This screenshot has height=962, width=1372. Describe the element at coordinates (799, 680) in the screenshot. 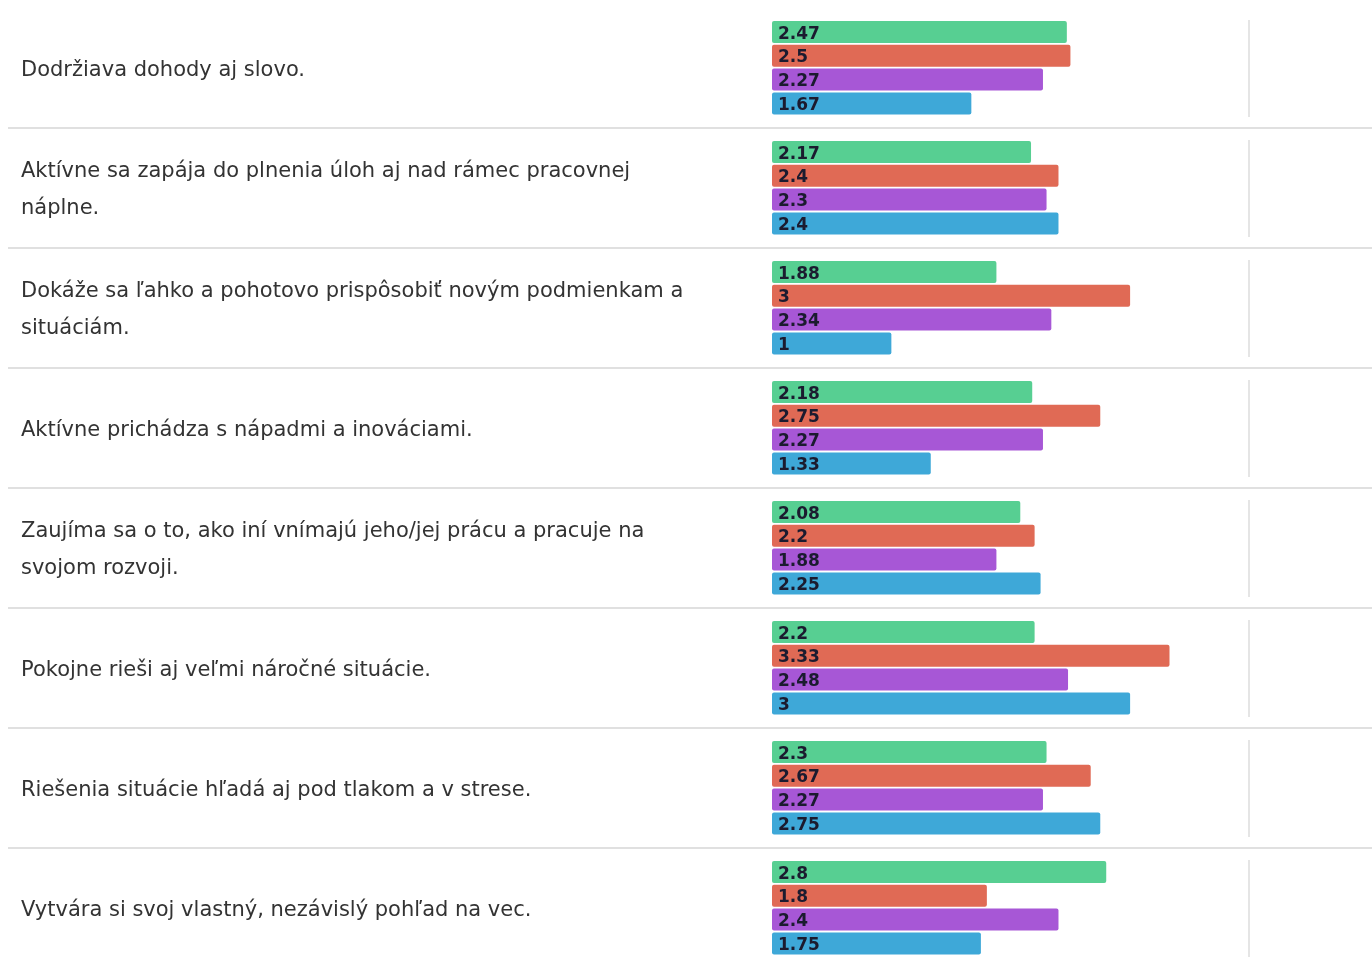

I see `data-label: 2.48` at that location.